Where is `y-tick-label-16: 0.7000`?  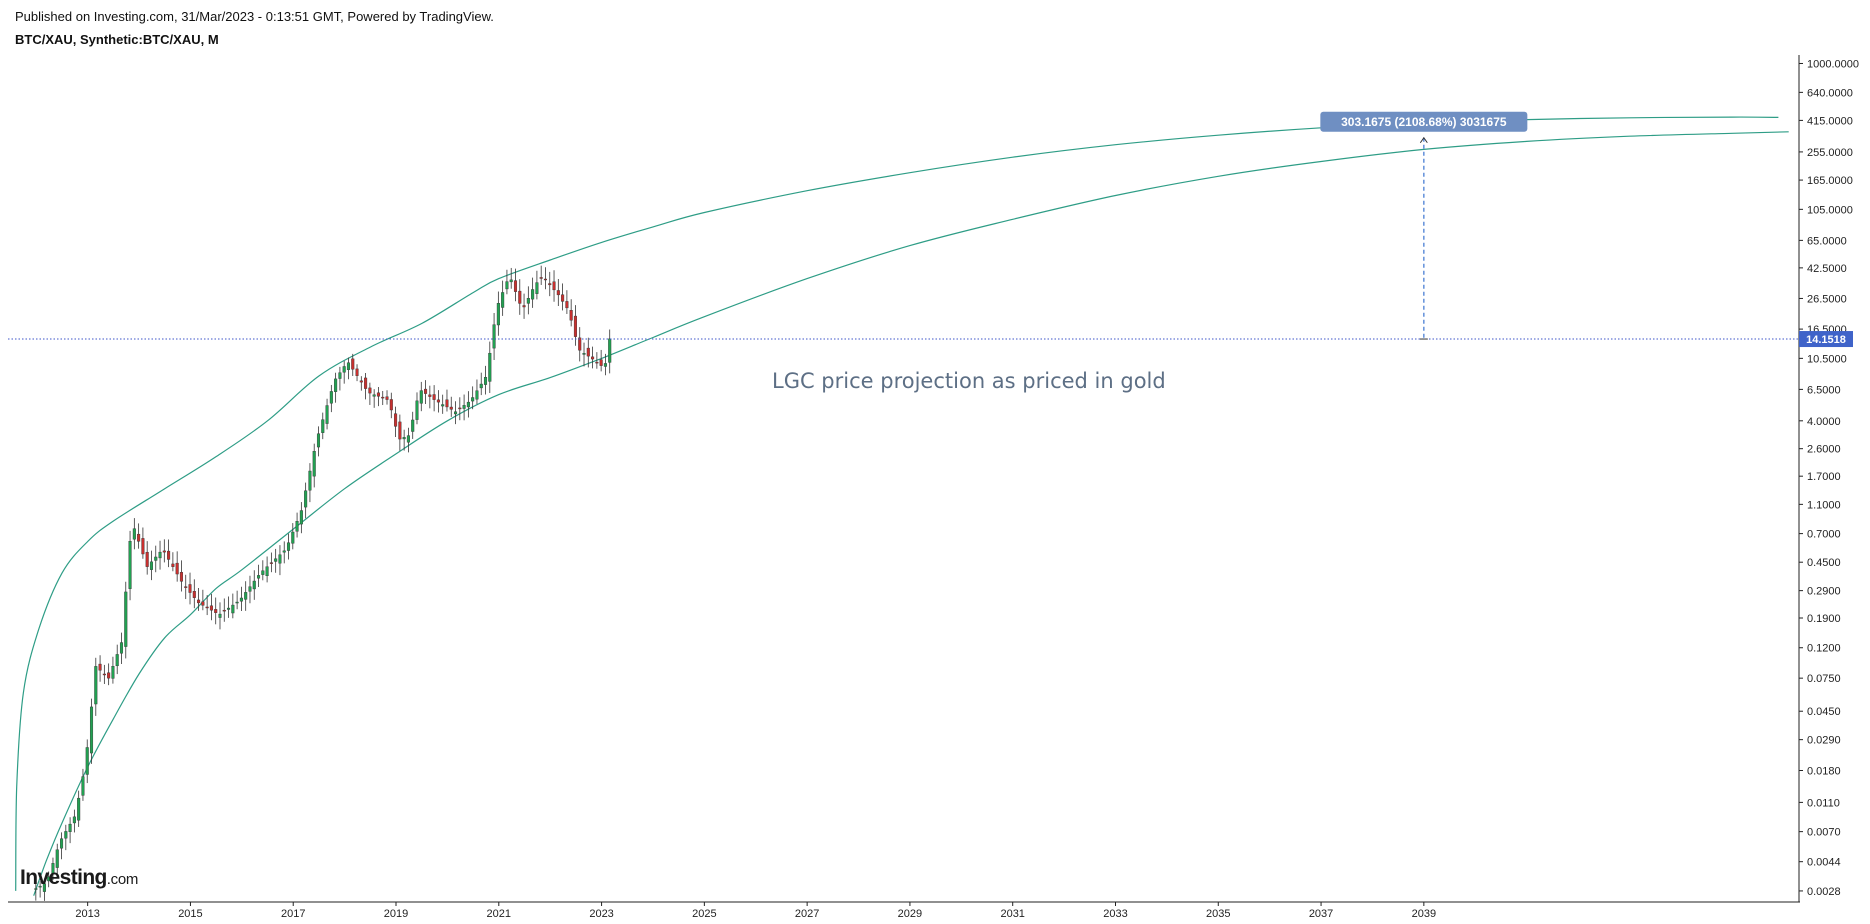
y-tick-label-16: 0.7000 is located at coordinates (1824, 535).